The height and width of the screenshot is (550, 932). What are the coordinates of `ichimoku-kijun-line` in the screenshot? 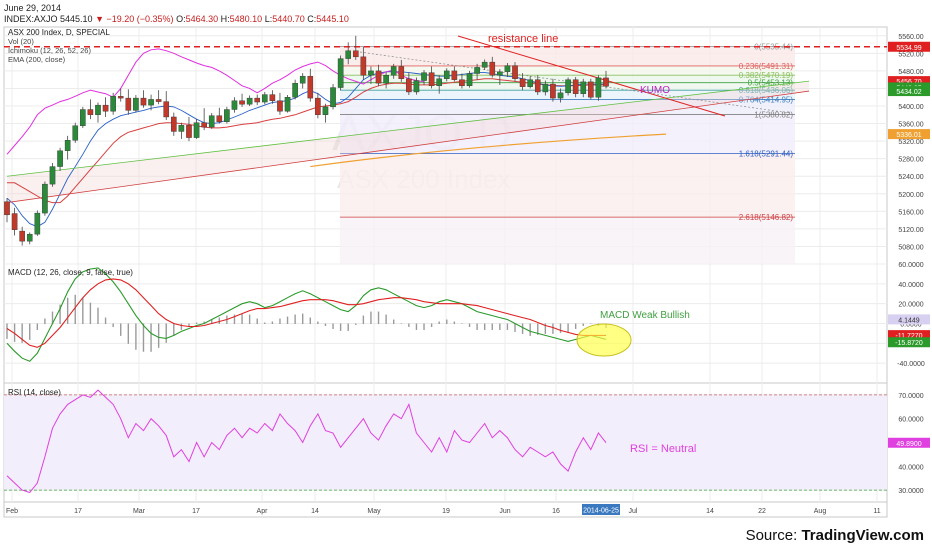 It's located at (306, 141).